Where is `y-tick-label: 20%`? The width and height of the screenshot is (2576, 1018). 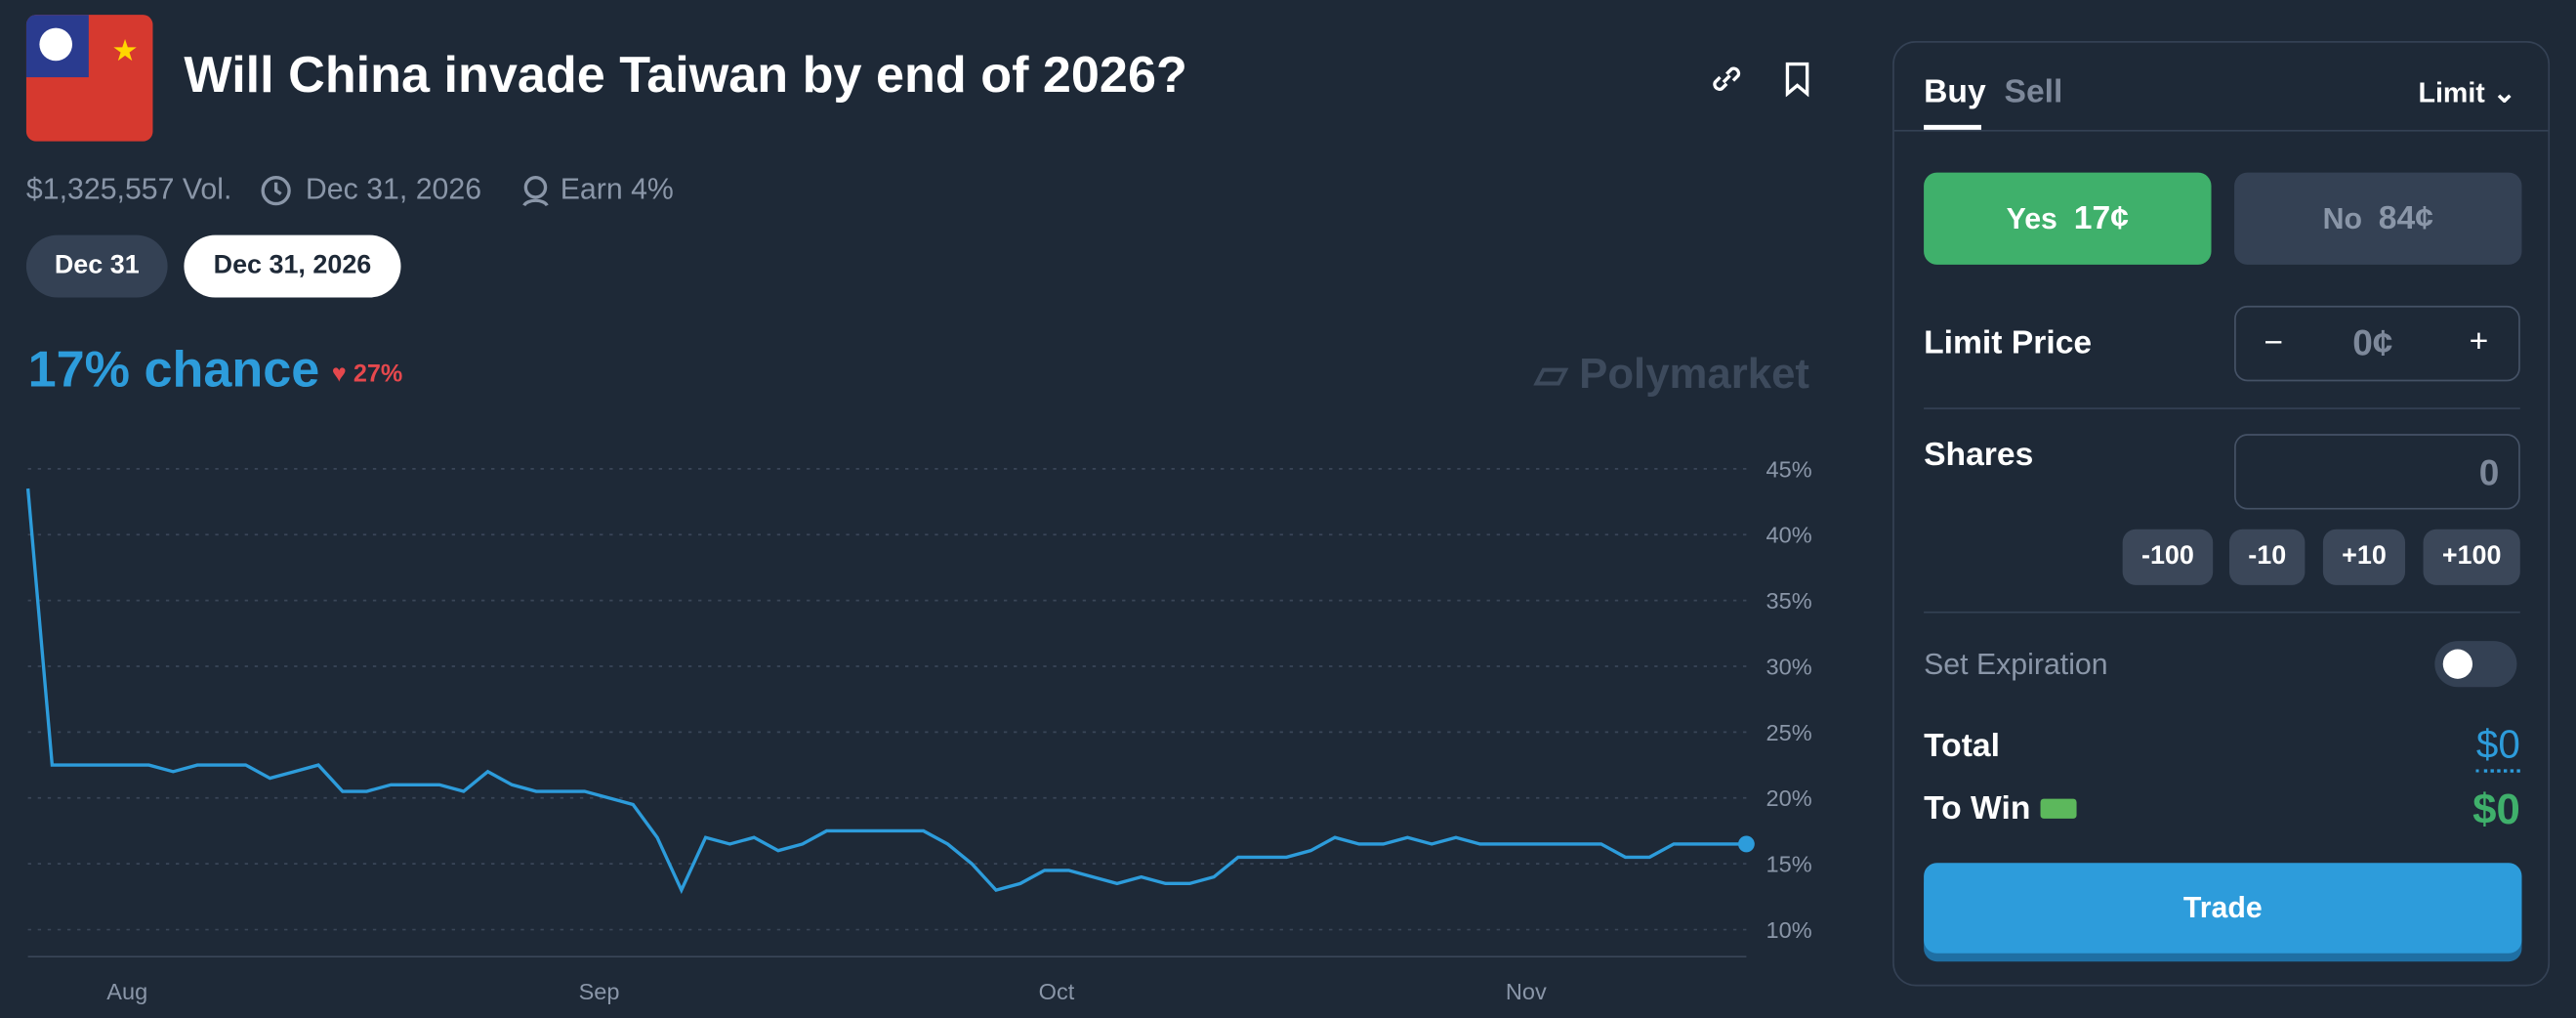
y-tick-label: 20% is located at coordinates (1789, 798).